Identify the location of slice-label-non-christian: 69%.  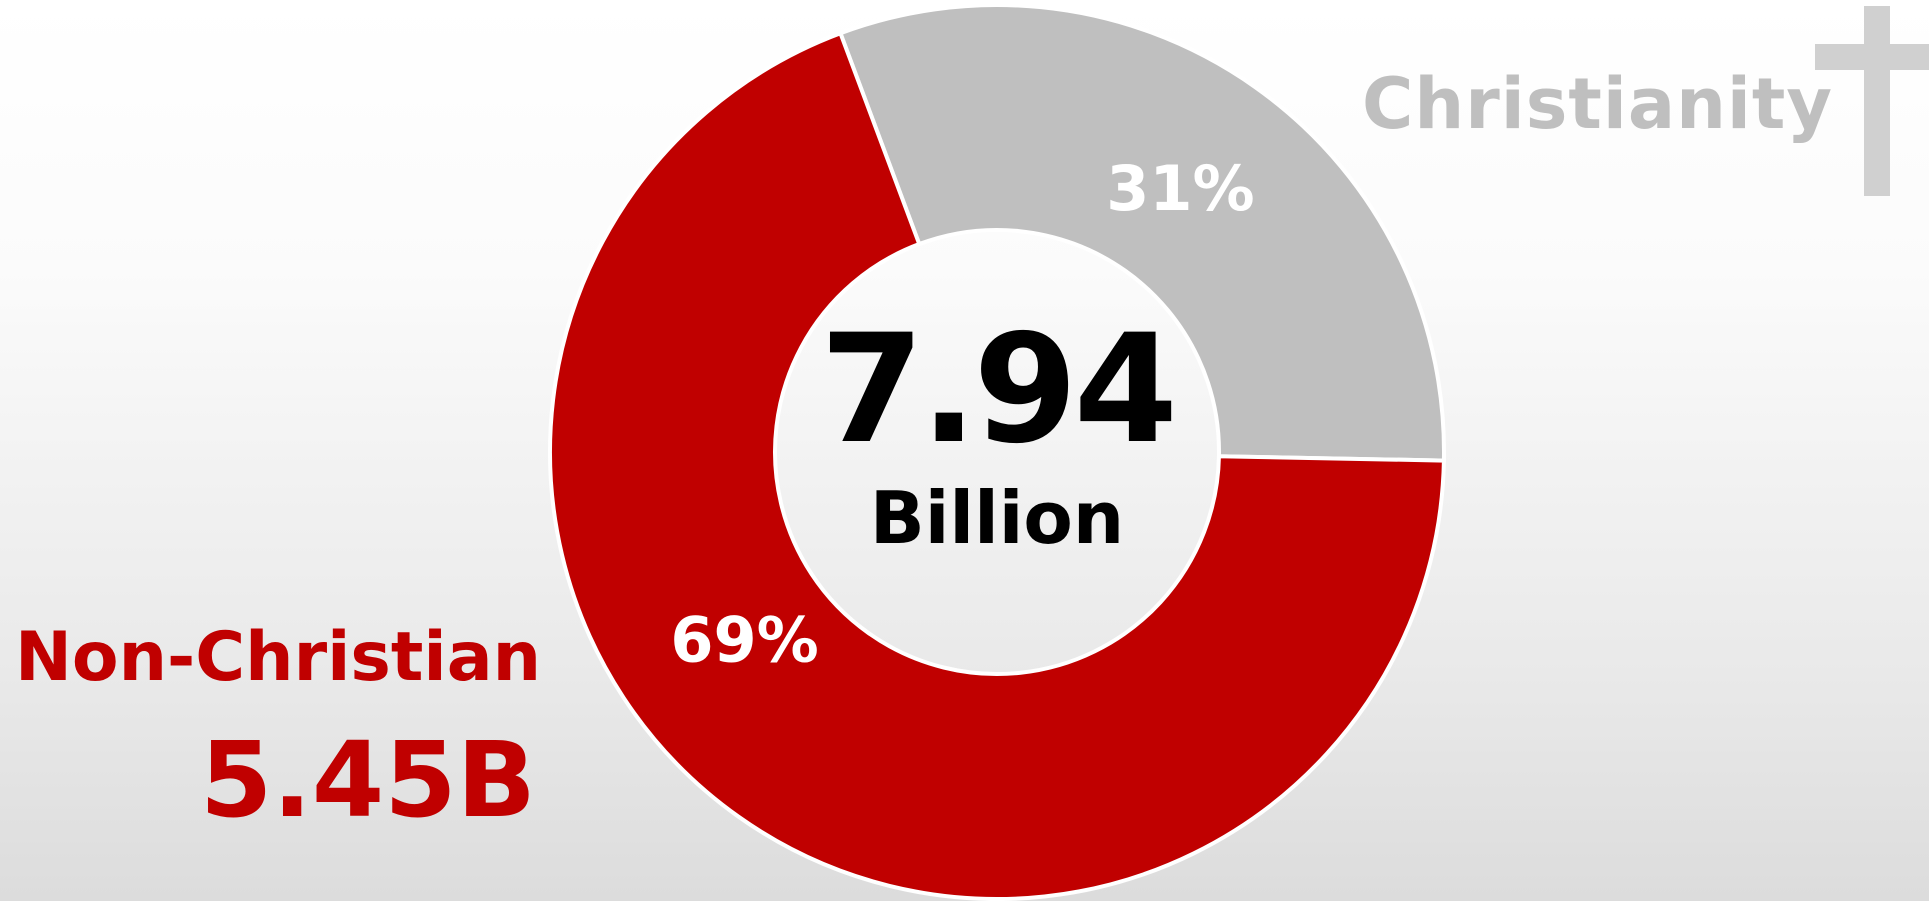
(744, 639).